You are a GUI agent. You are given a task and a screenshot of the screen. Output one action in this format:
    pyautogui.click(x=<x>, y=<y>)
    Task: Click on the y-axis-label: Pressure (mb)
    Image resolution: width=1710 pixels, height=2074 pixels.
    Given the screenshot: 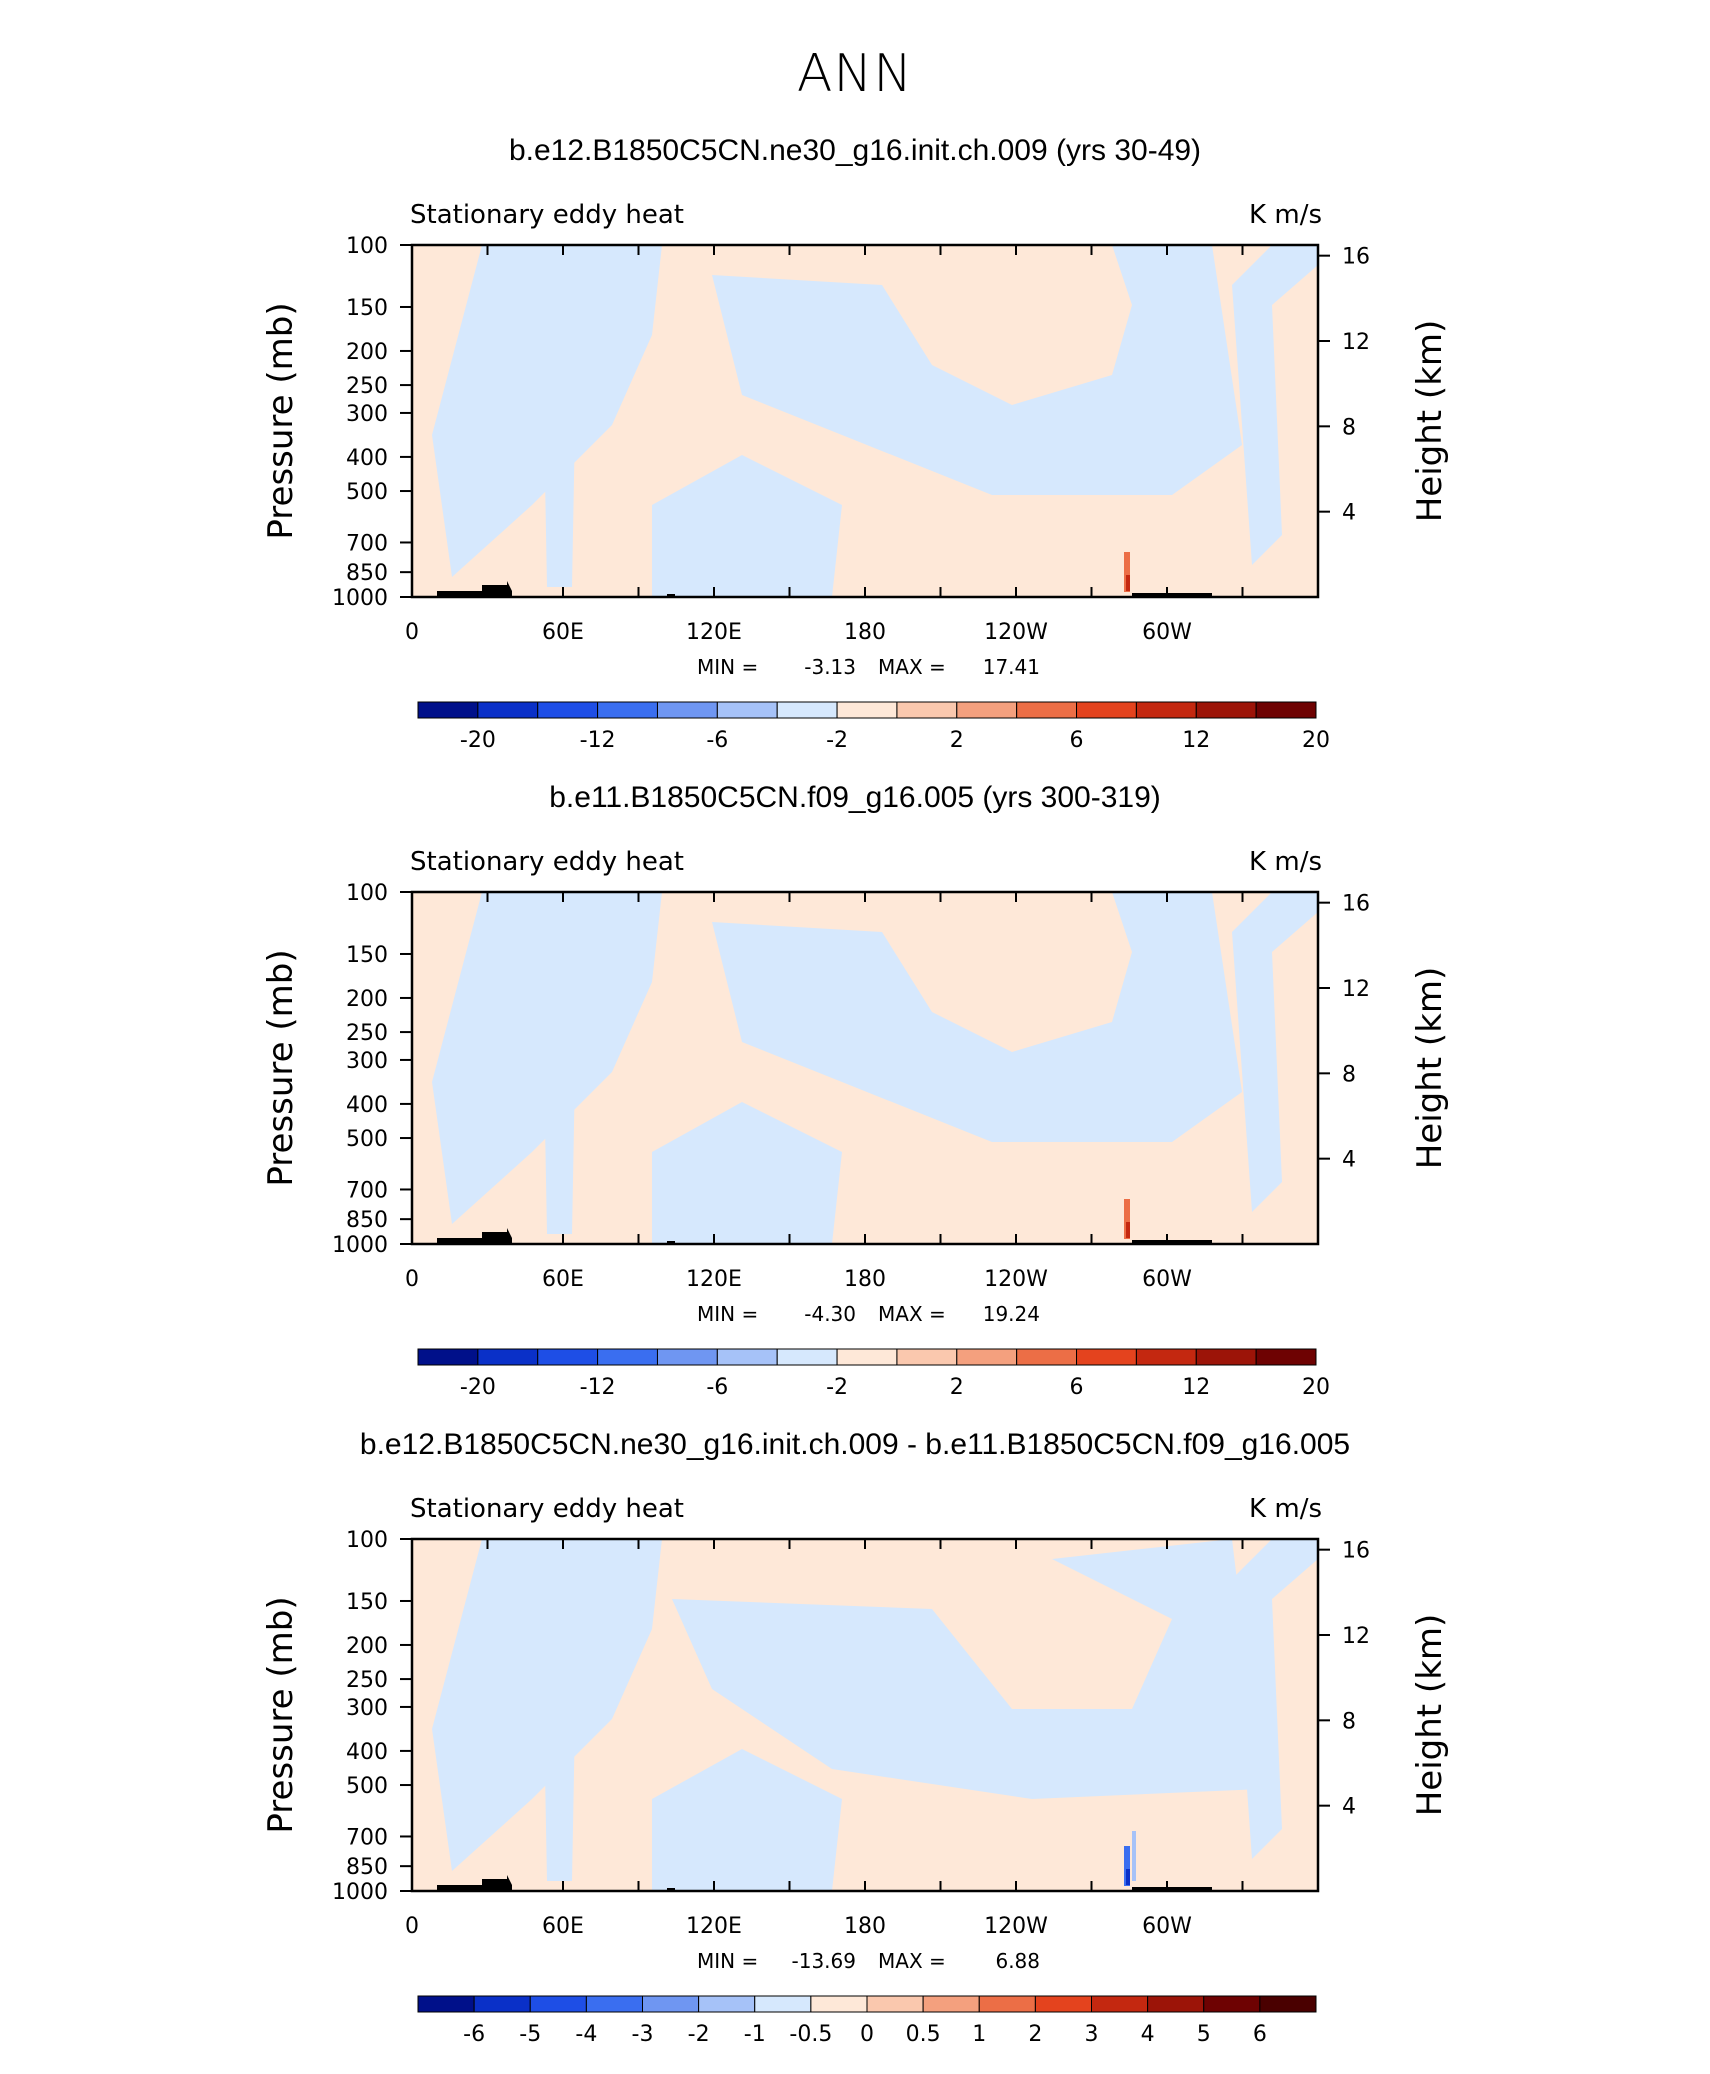 What is the action you would take?
    pyautogui.click(x=281, y=1067)
    